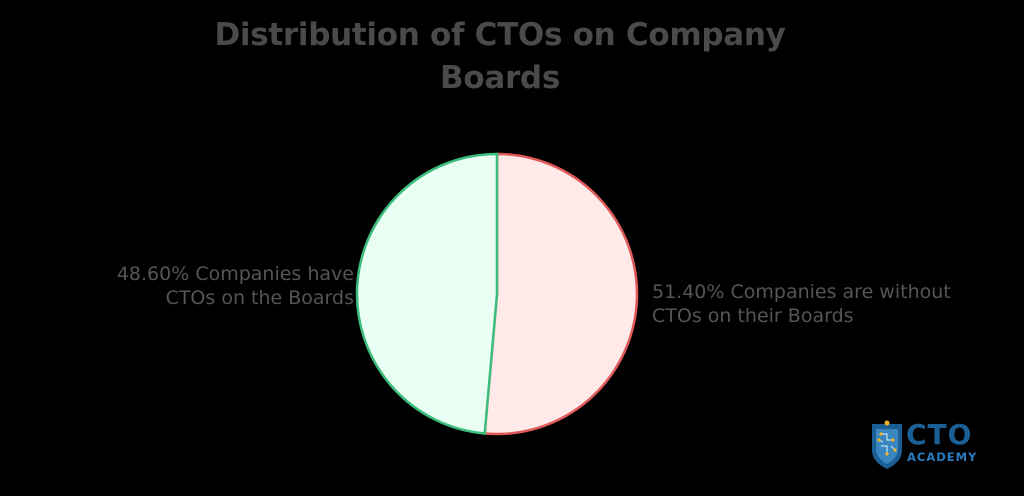 The height and width of the screenshot is (496, 1024). What do you see at coordinates (887, 444) in the screenshot?
I see `shield-circuit-icon` at bounding box center [887, 444].